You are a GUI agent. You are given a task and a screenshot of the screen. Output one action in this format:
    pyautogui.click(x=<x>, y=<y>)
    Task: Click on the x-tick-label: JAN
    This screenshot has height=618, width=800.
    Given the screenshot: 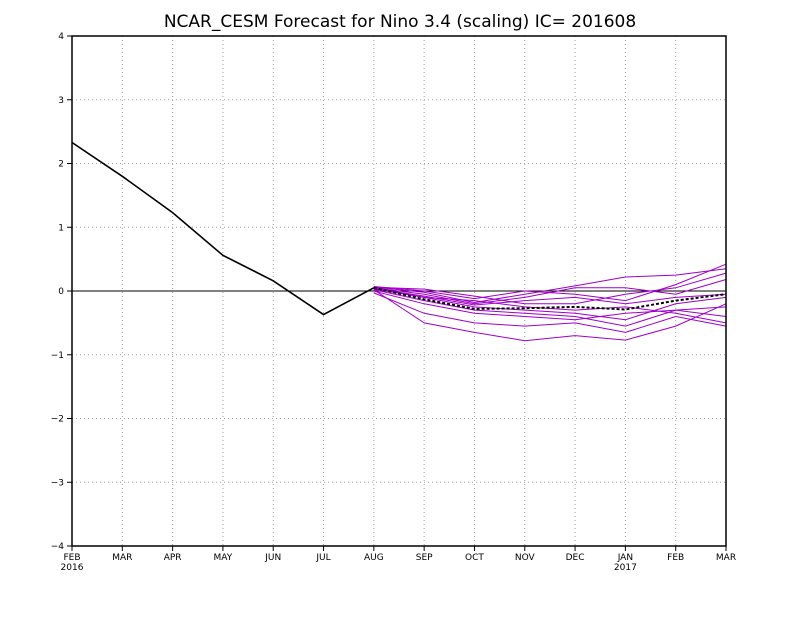 What is the action you would take?
    pyautogui.click(x=625, y=558)
    